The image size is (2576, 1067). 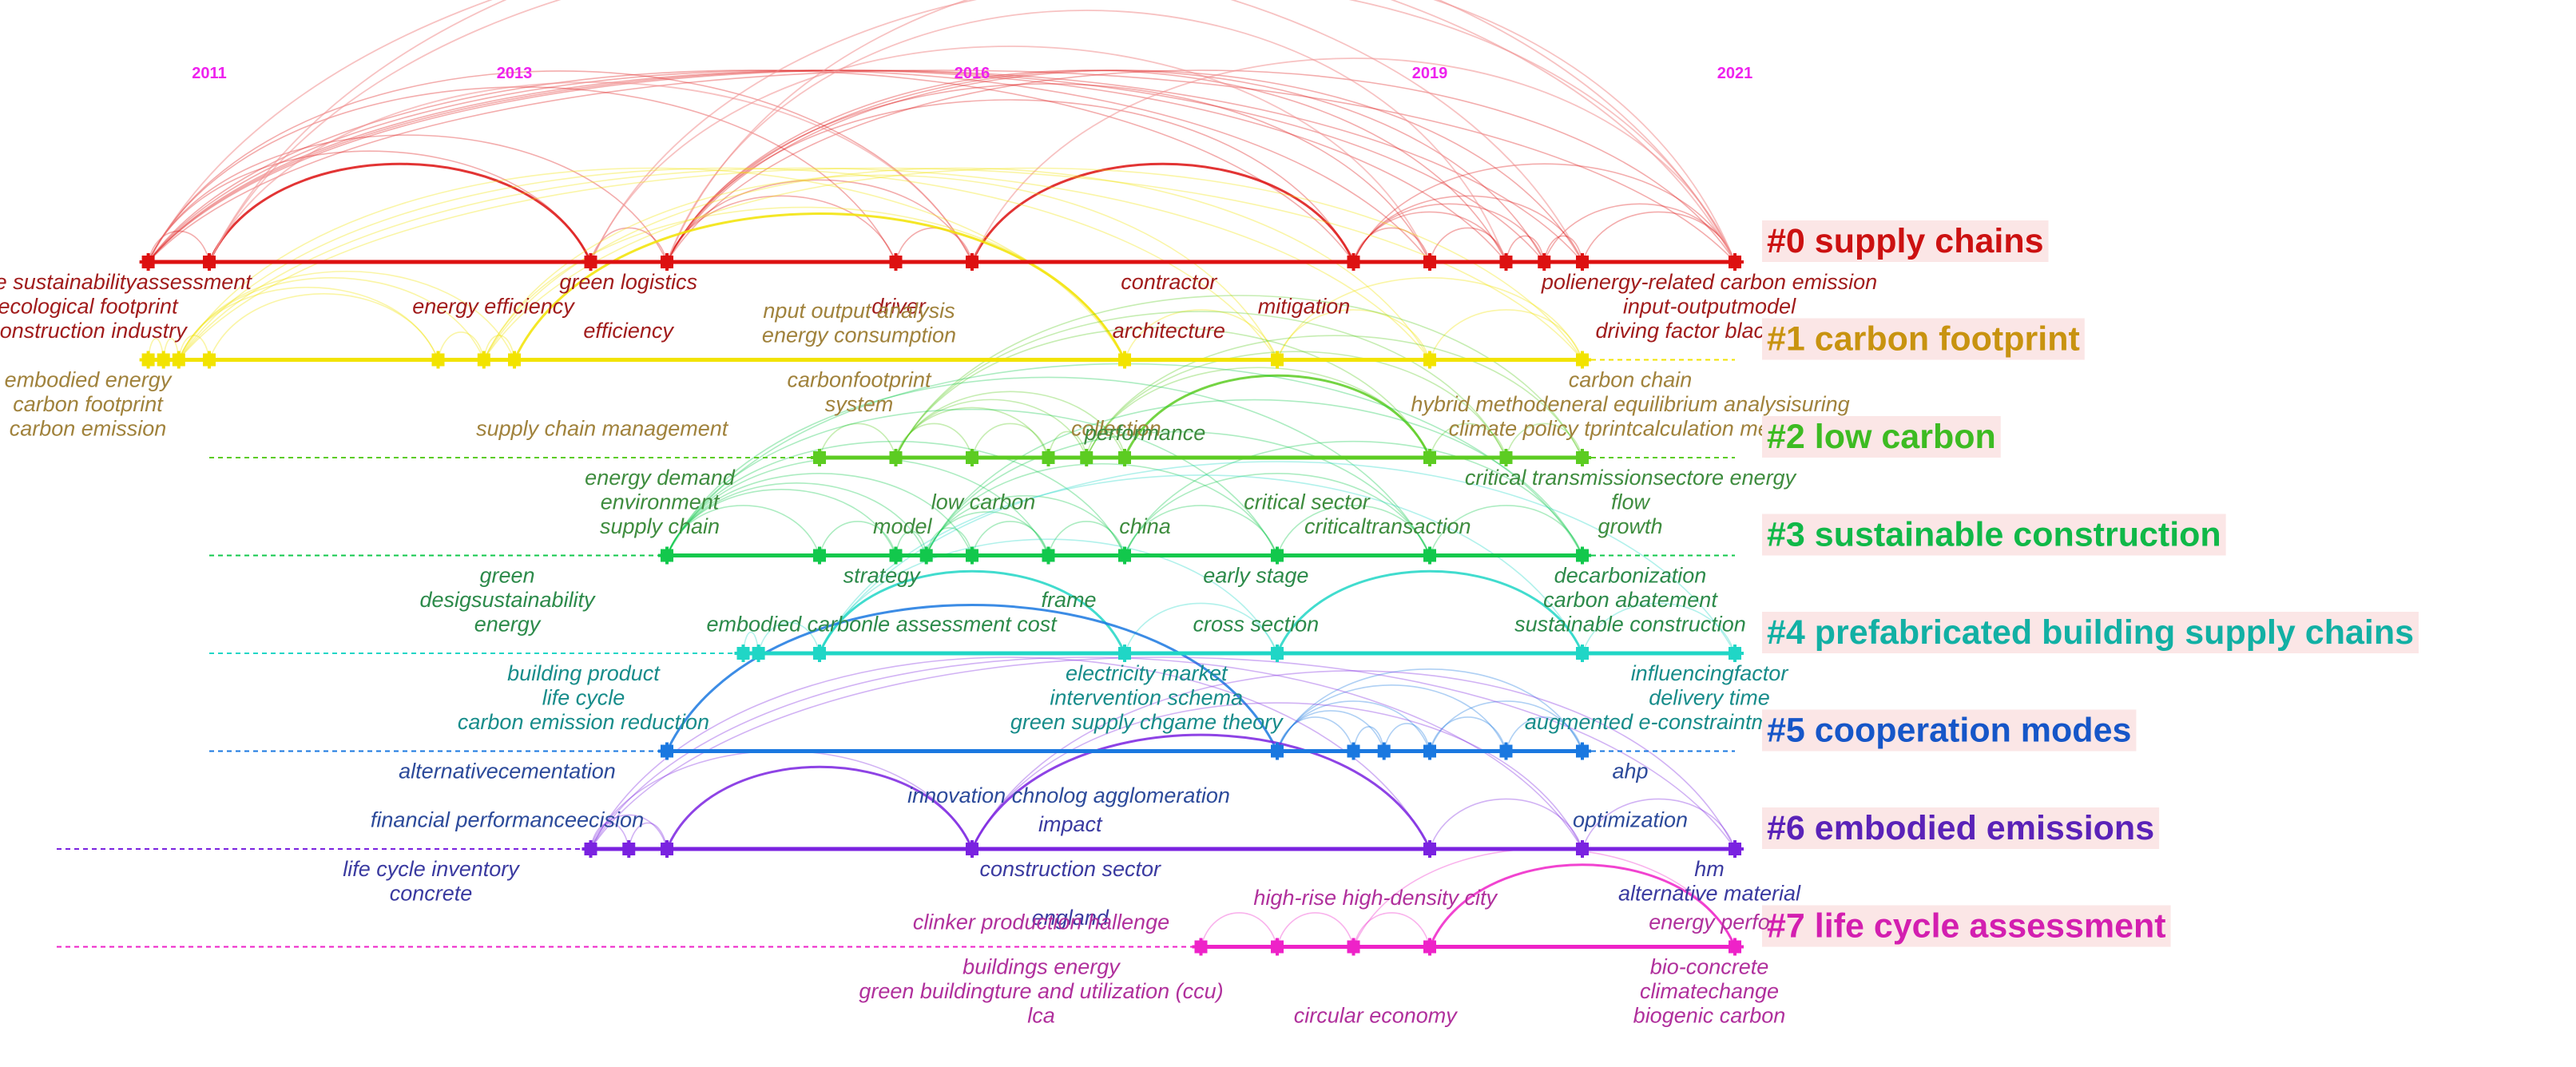 I want to click on keyword-label: lca, so click(x=1041, y=1016).